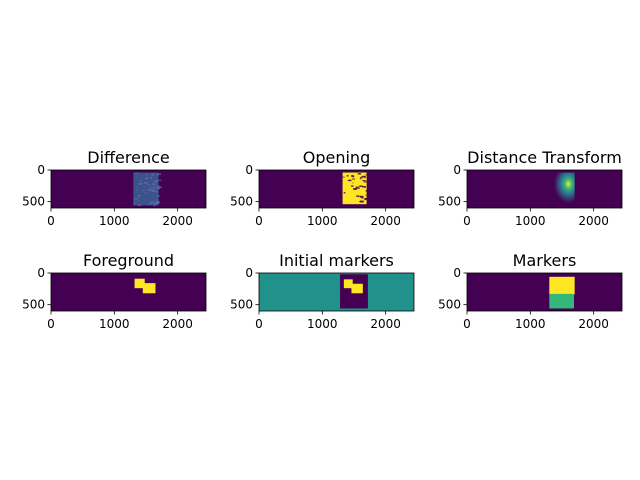  Describe the element at coordinates (544, 157) in the screenshot. I see `panel-title: Distance Transform` at that location.